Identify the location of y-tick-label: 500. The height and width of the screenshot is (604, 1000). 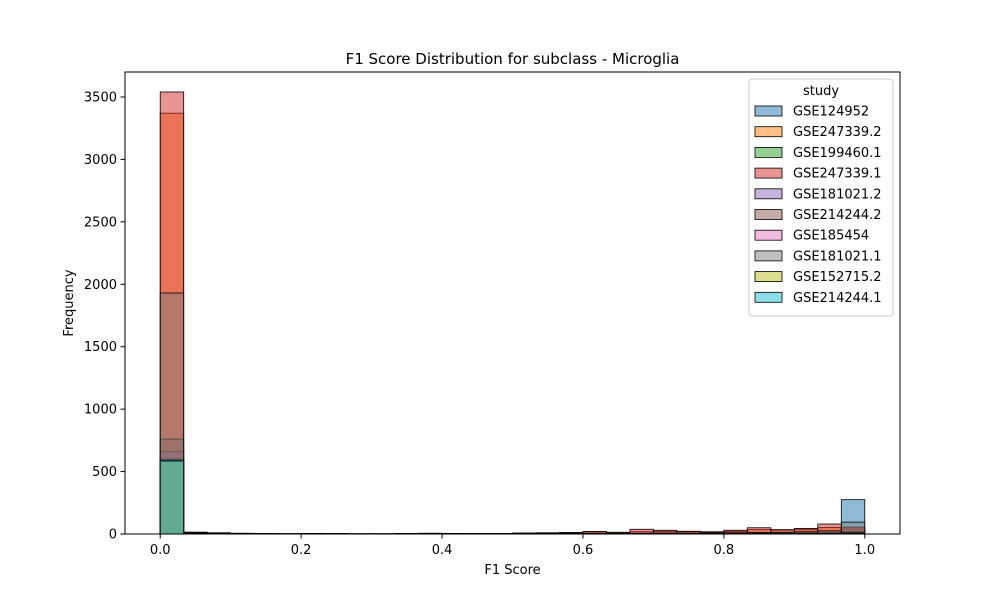
(104, 472).